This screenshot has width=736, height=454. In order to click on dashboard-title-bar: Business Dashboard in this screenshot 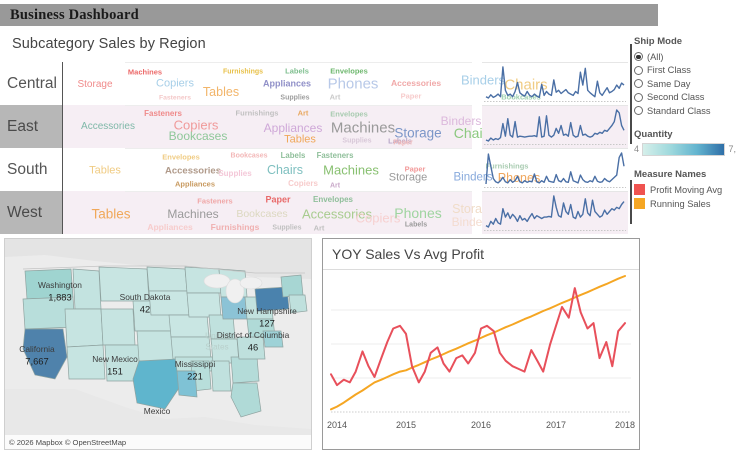, I will do `click(329, 15)`.